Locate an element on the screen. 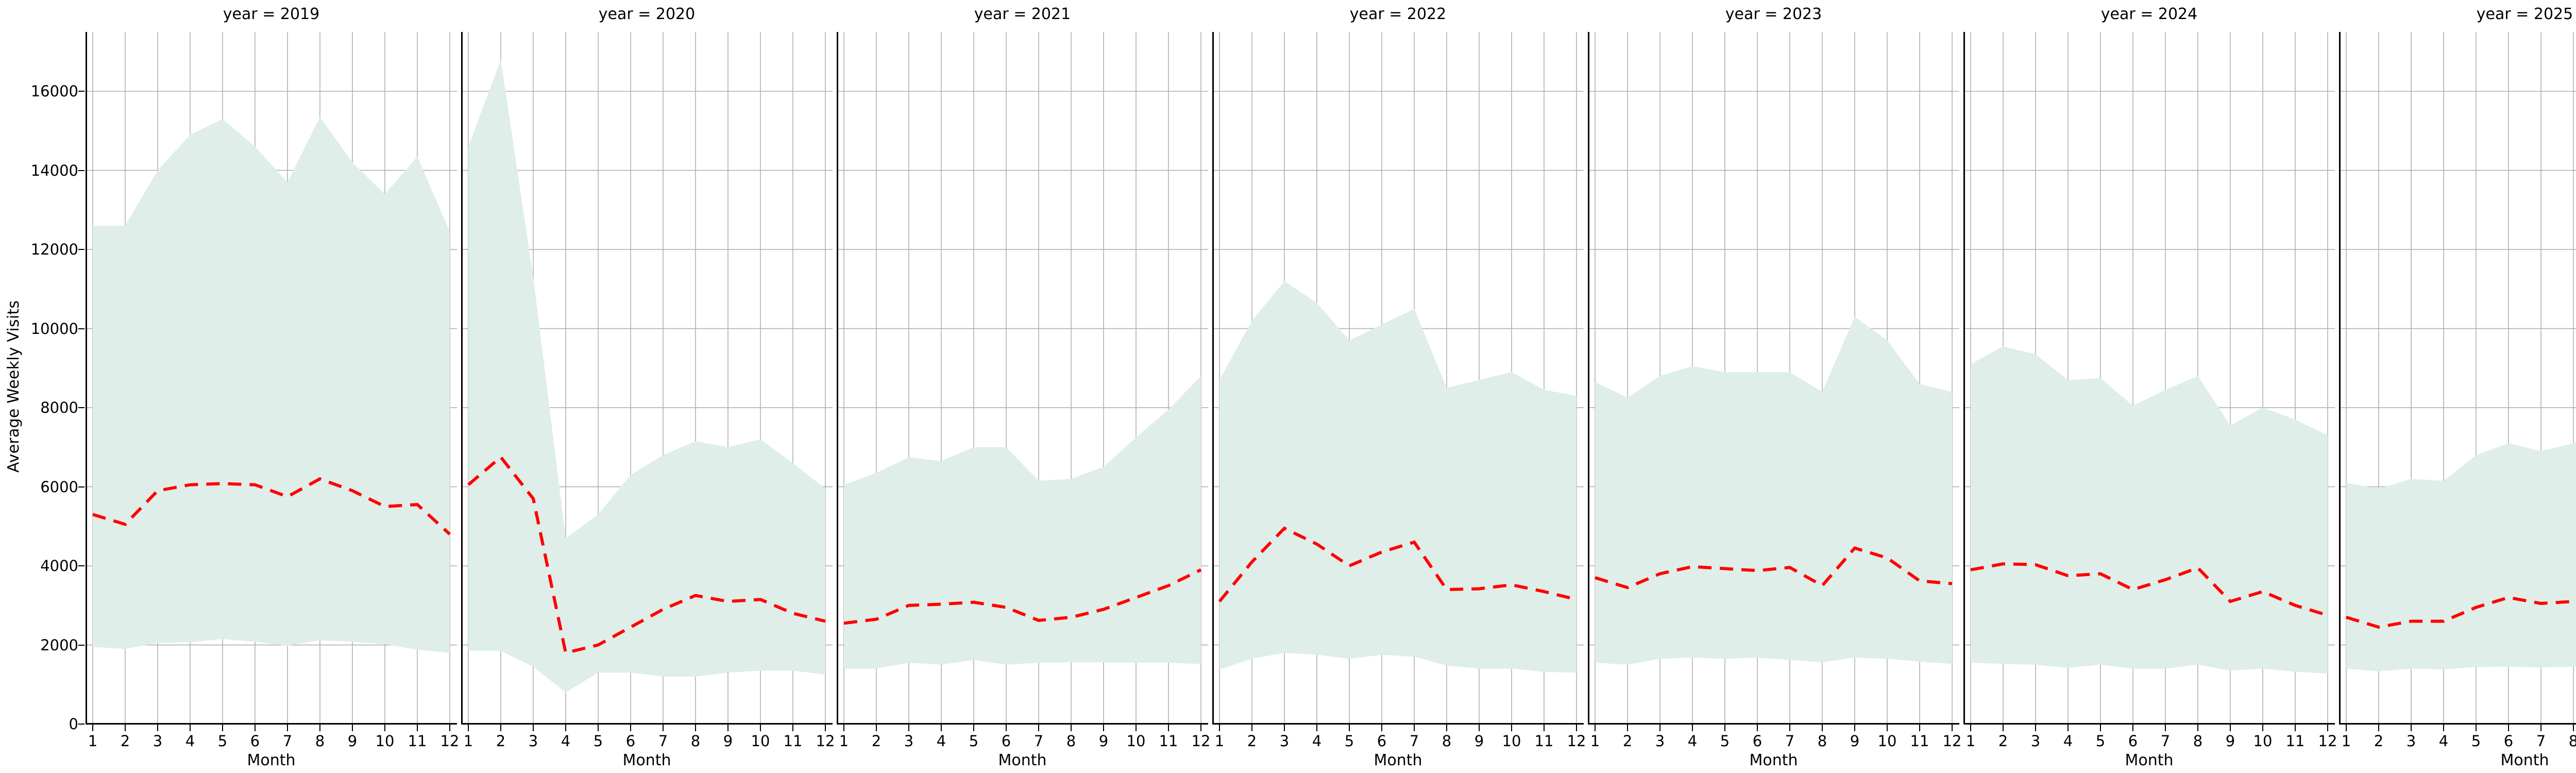 The height and width of the screenshot is (773, 2576). y-axis-ticks: 0 2000 4000 6000 8000 10000 12000 14000 16000 is located at coordinates (42, 386).